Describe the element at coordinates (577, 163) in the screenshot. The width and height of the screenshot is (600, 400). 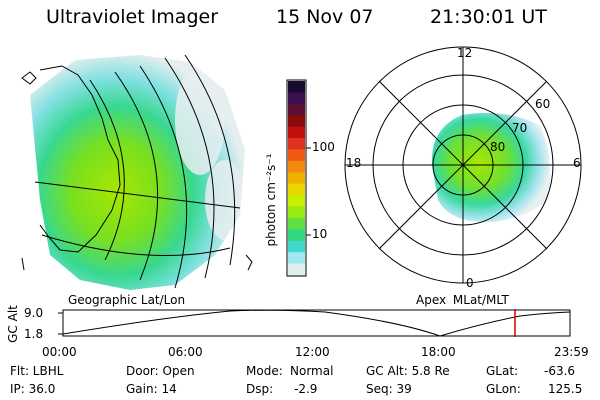
I see `mlt-label-6: 6` at that location.